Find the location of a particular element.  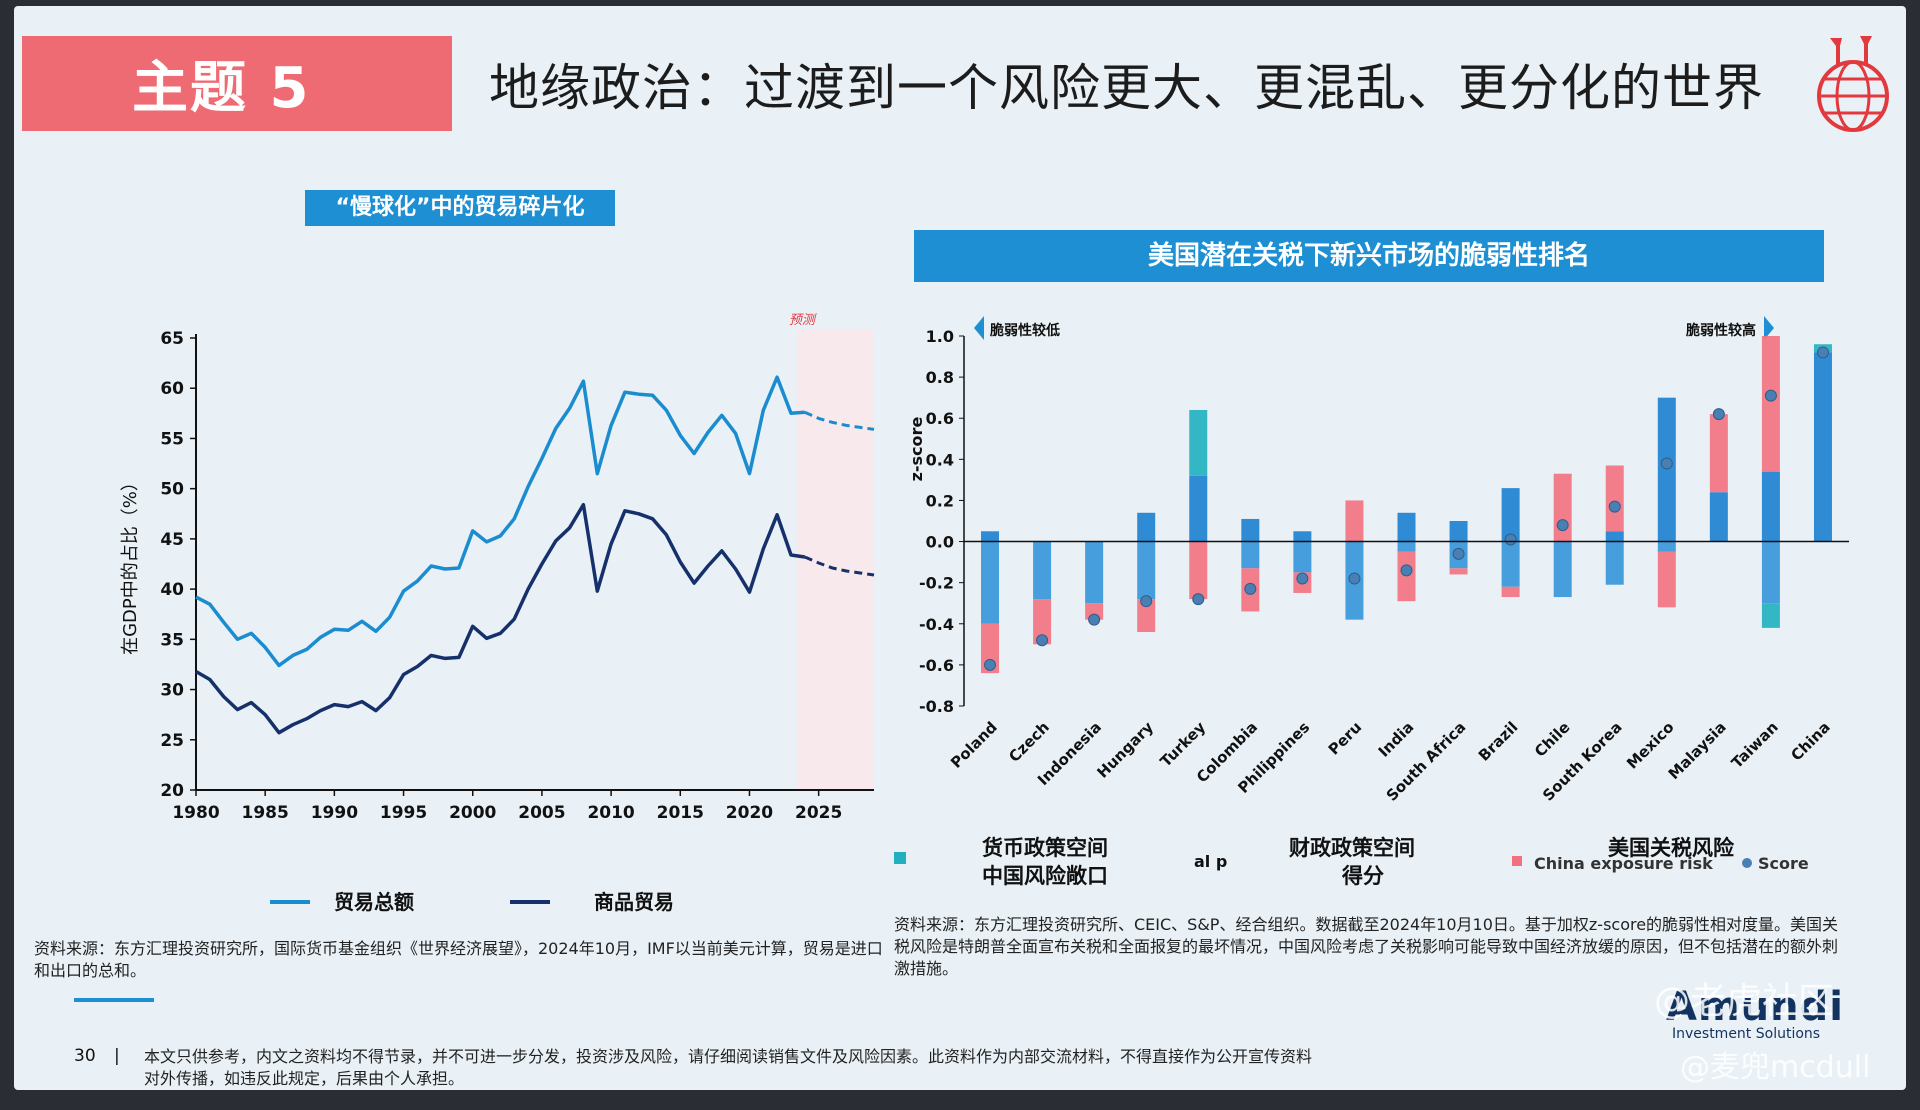

y-tick-label: 25 is located at coordinates (172, 741).